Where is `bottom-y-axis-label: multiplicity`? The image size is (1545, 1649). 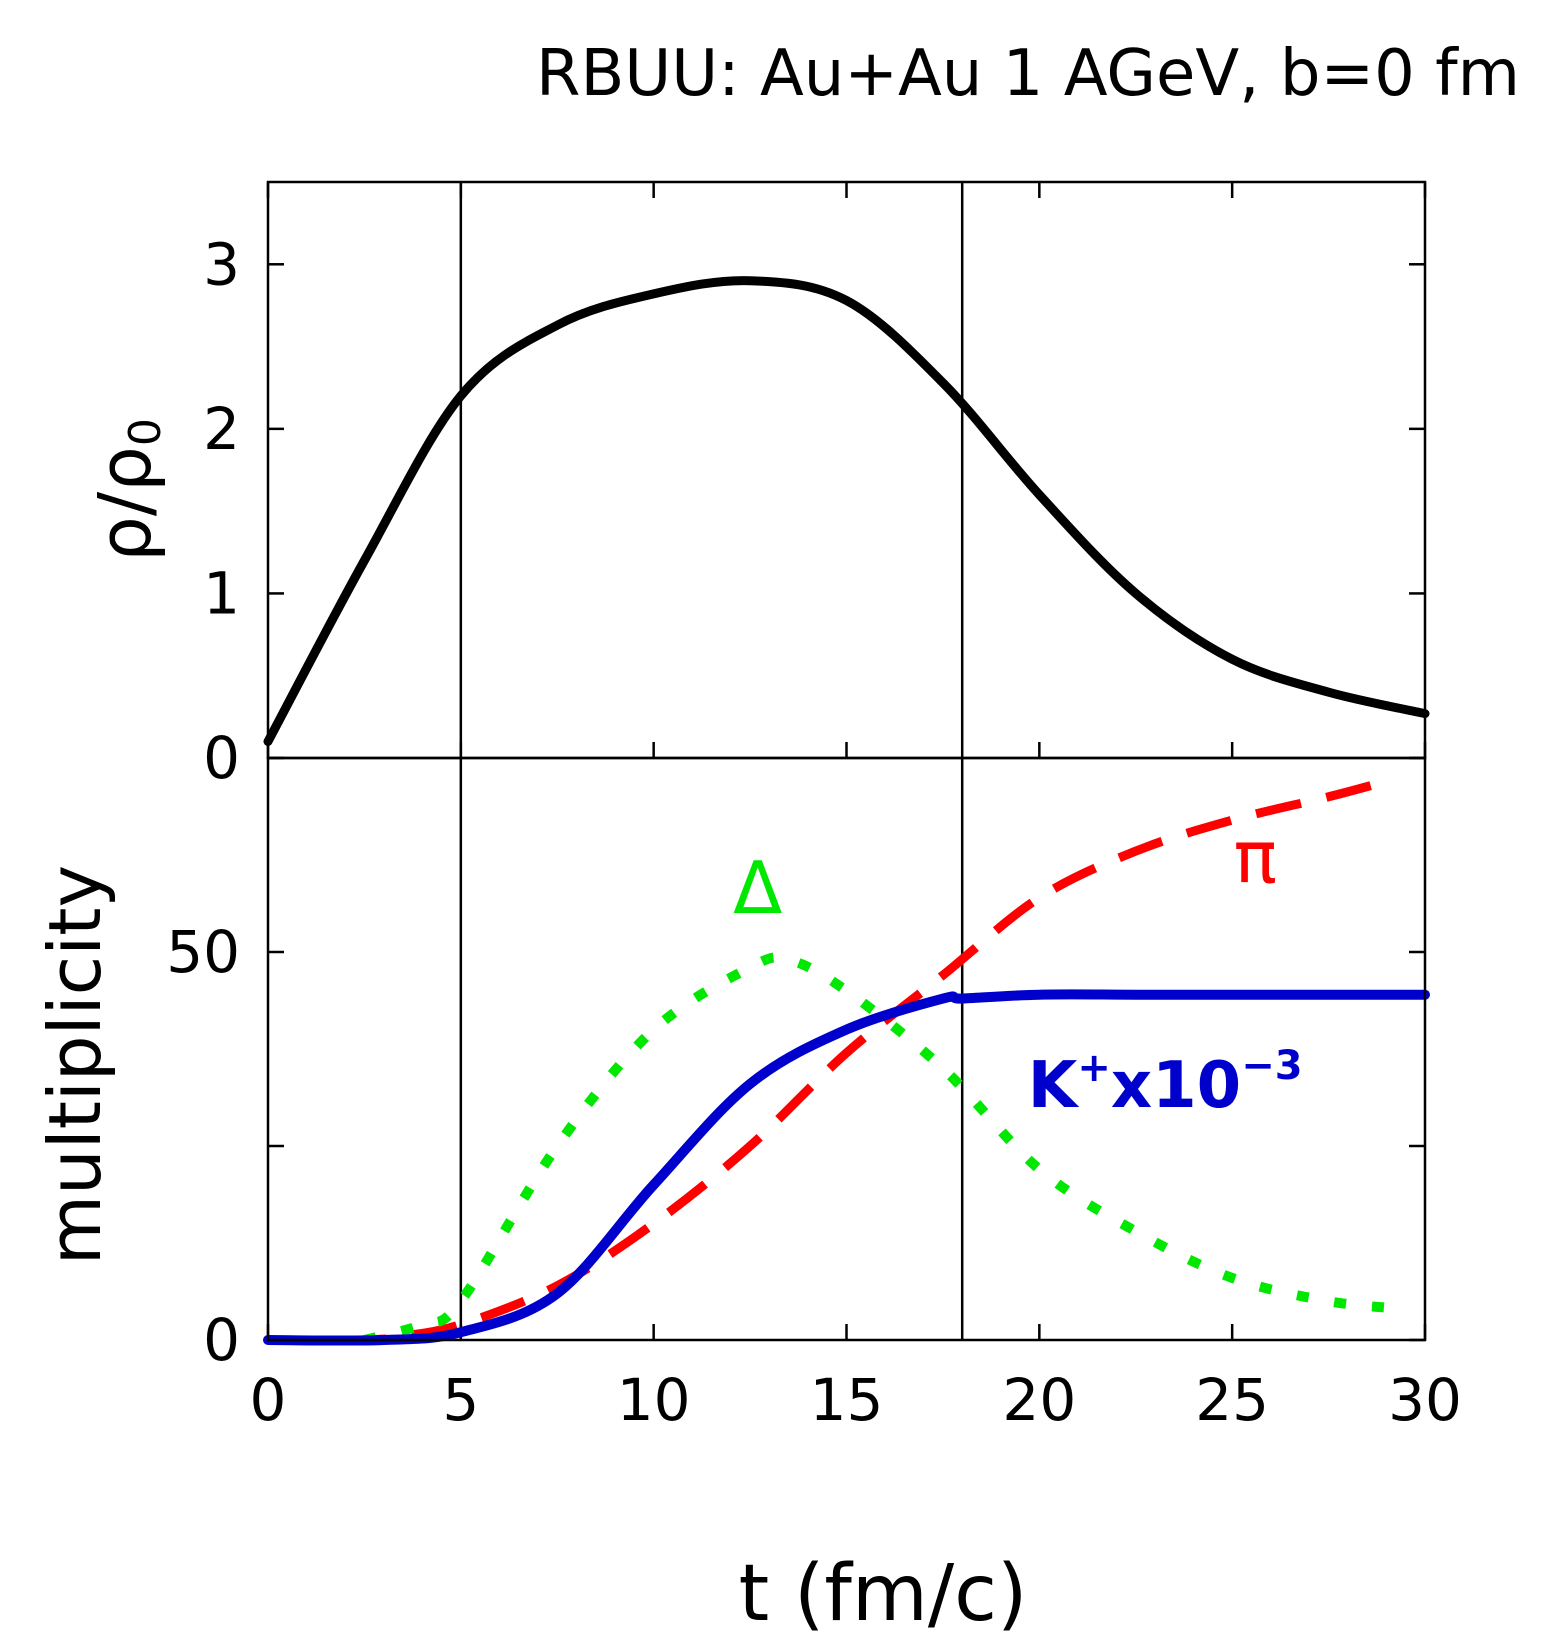
bottom-y-axis-label: multiplicity is located at coordinates (75, 1065).